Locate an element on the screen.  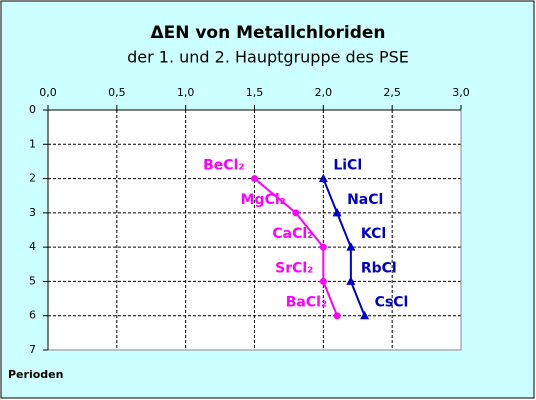
x-tick-label: 1,0 is located at coordinates (186, 92).